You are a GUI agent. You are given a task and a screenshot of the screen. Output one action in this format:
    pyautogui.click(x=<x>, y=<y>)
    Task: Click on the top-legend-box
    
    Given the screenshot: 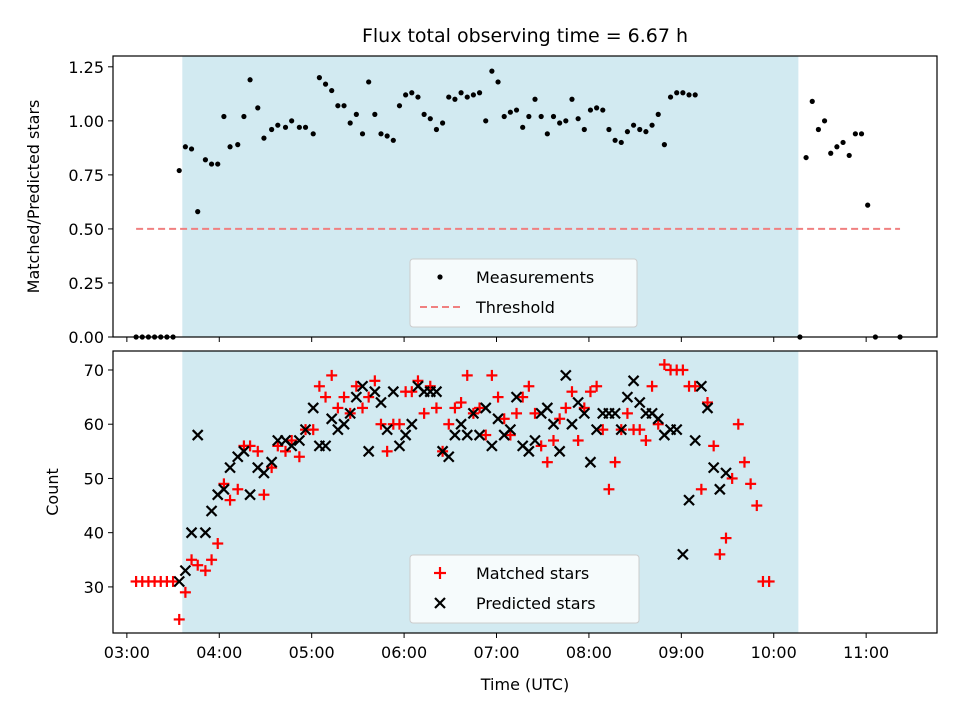 What is the action you would take?
    pyautogui.click(x=523, y=293)
    